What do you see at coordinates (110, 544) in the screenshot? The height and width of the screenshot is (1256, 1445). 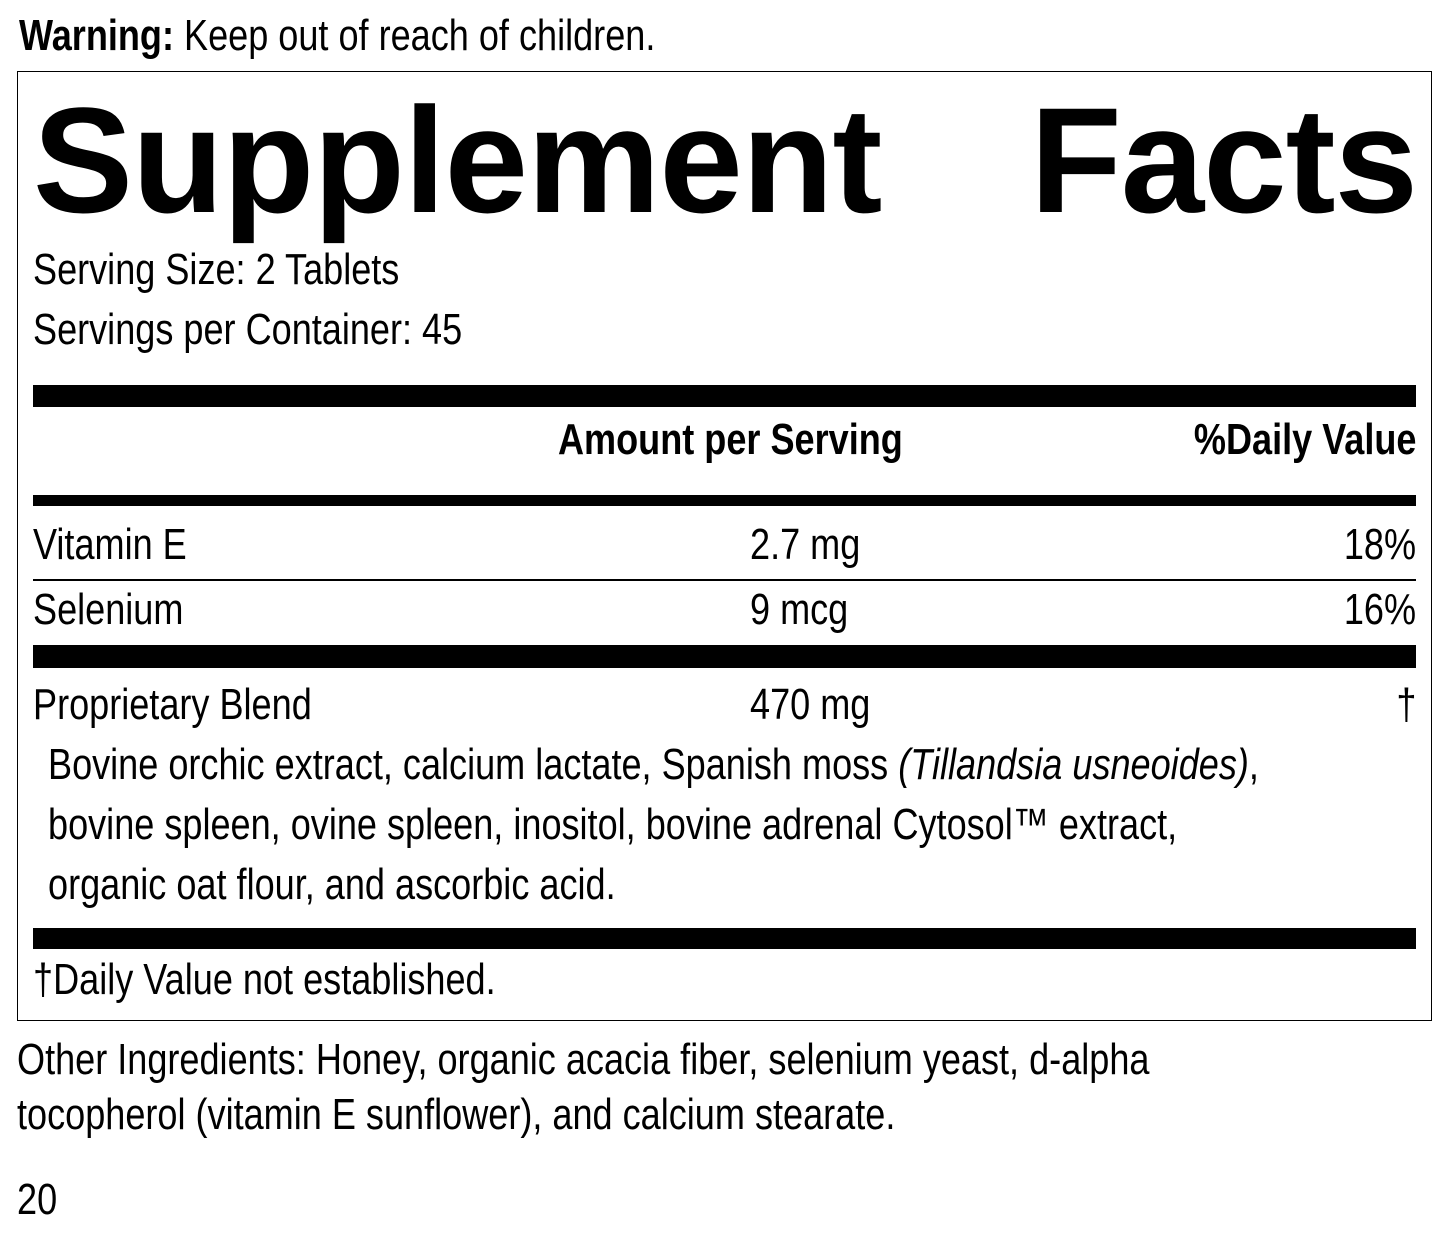 I see `nutrient-name: Vitamin E` at bounding box center [110, 544].